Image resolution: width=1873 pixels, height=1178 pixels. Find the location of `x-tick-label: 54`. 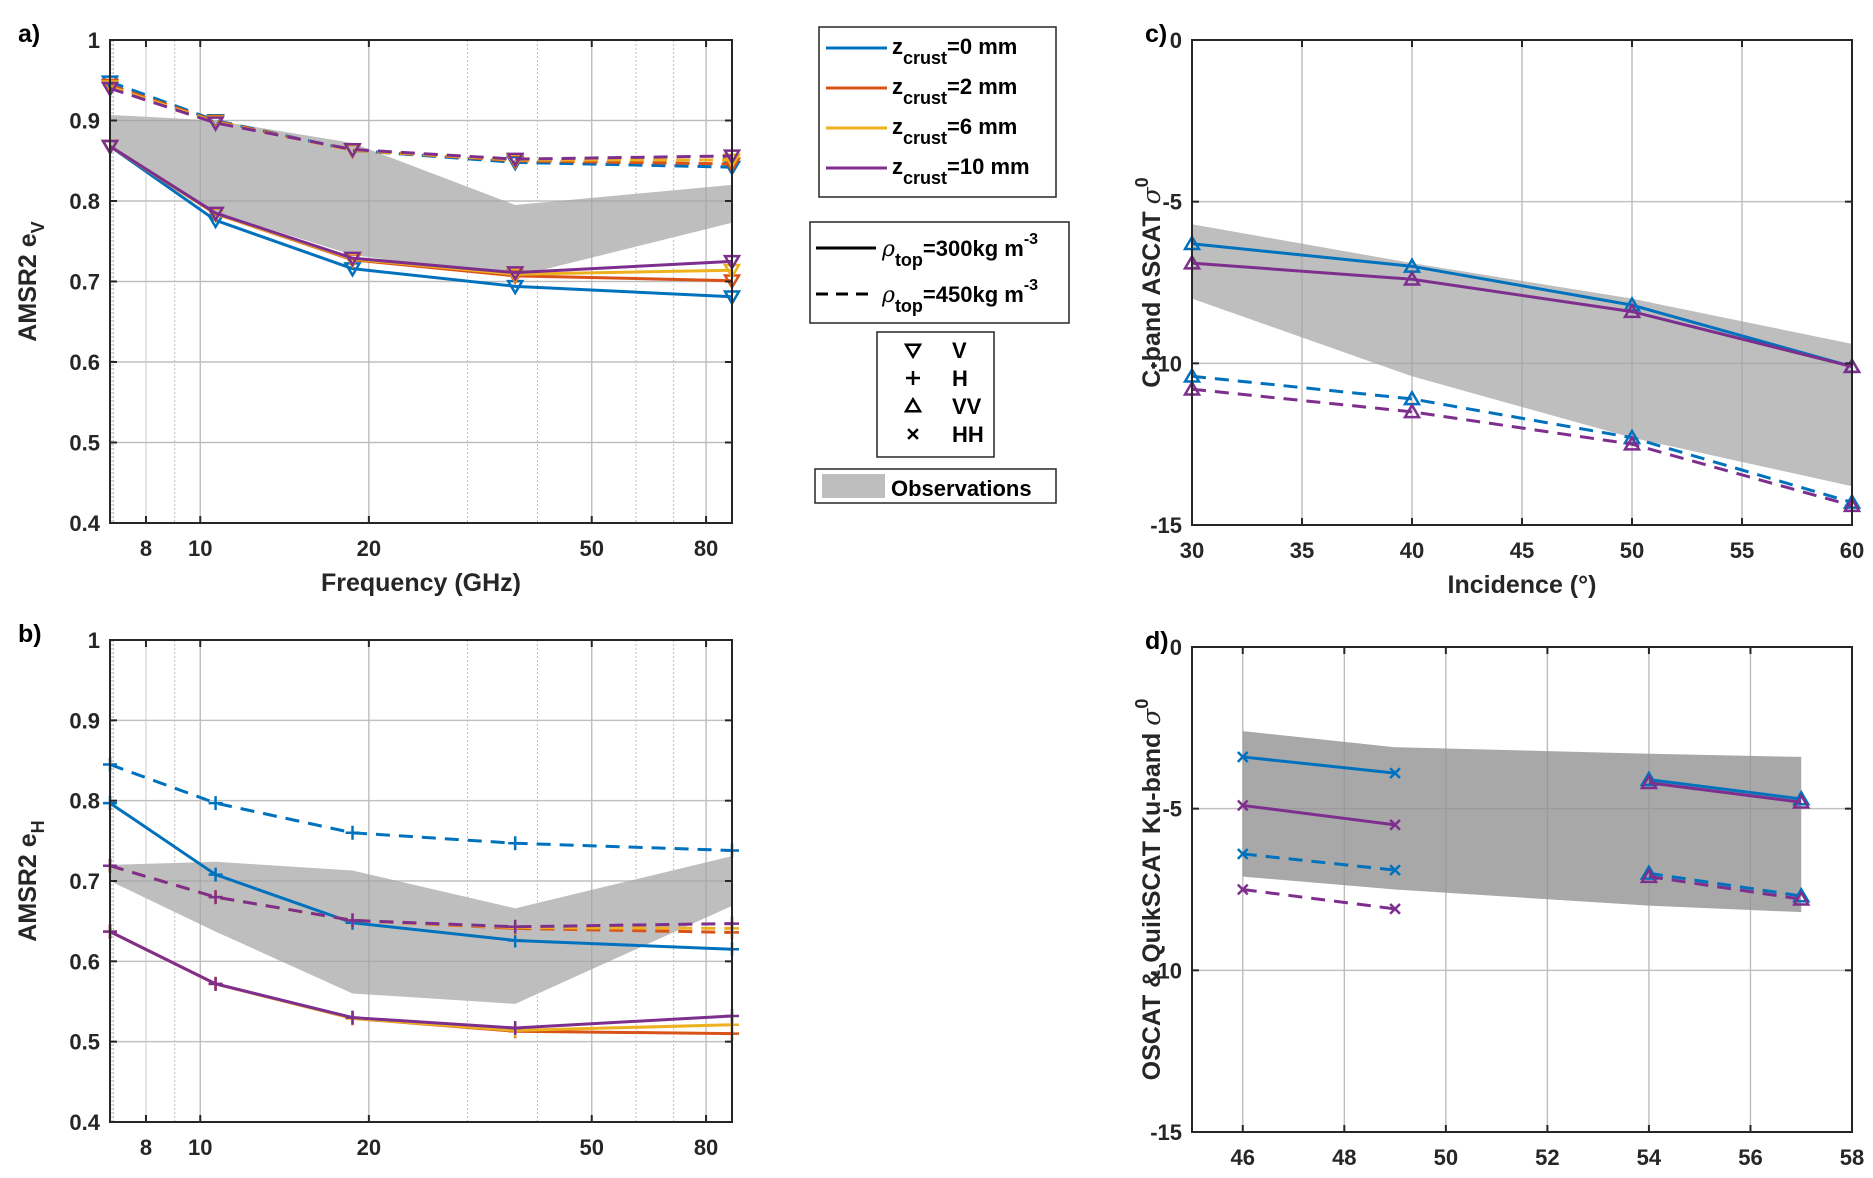

x-tick-label: 54 is located at coordinates (1649, 1157).